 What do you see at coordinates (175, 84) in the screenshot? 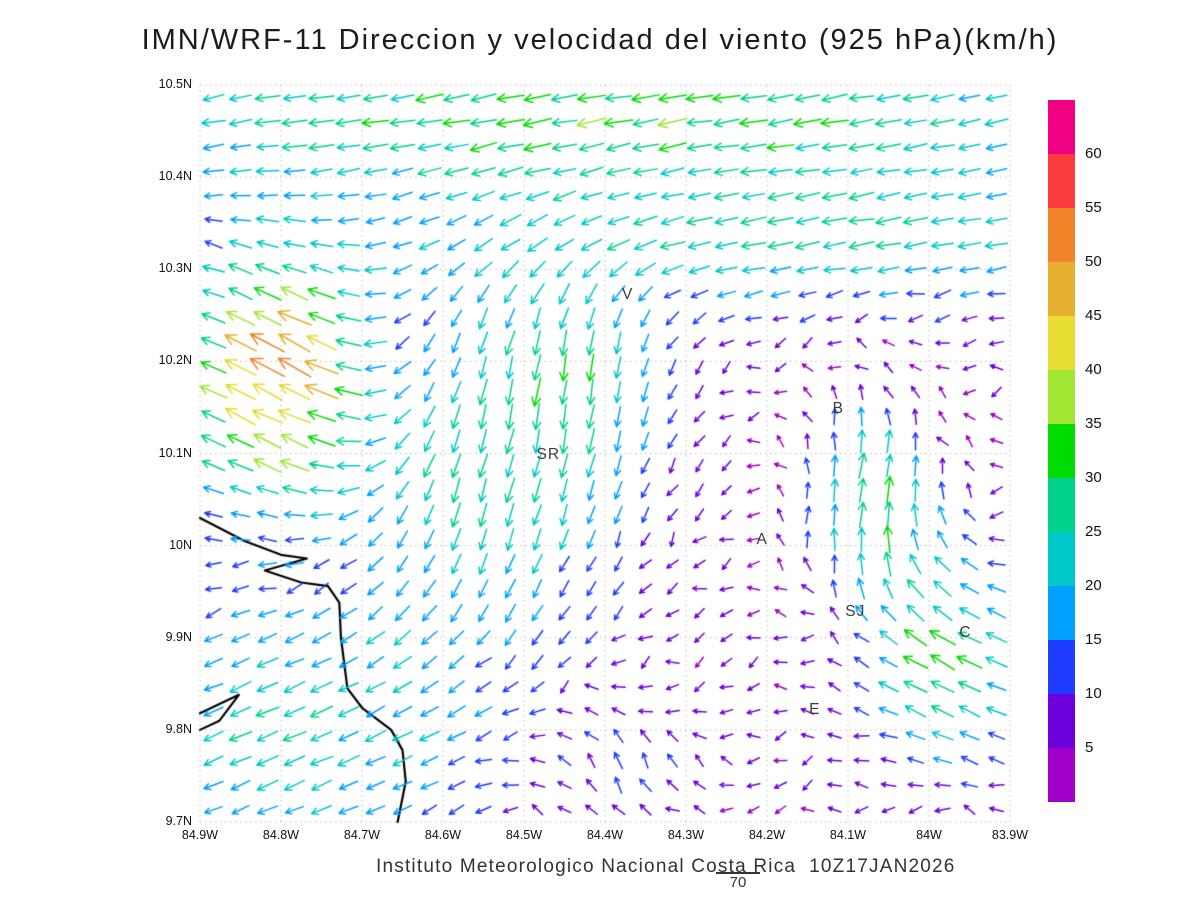
I see `lat-tick-label: 10.5N` at bounding box center [175, 84].